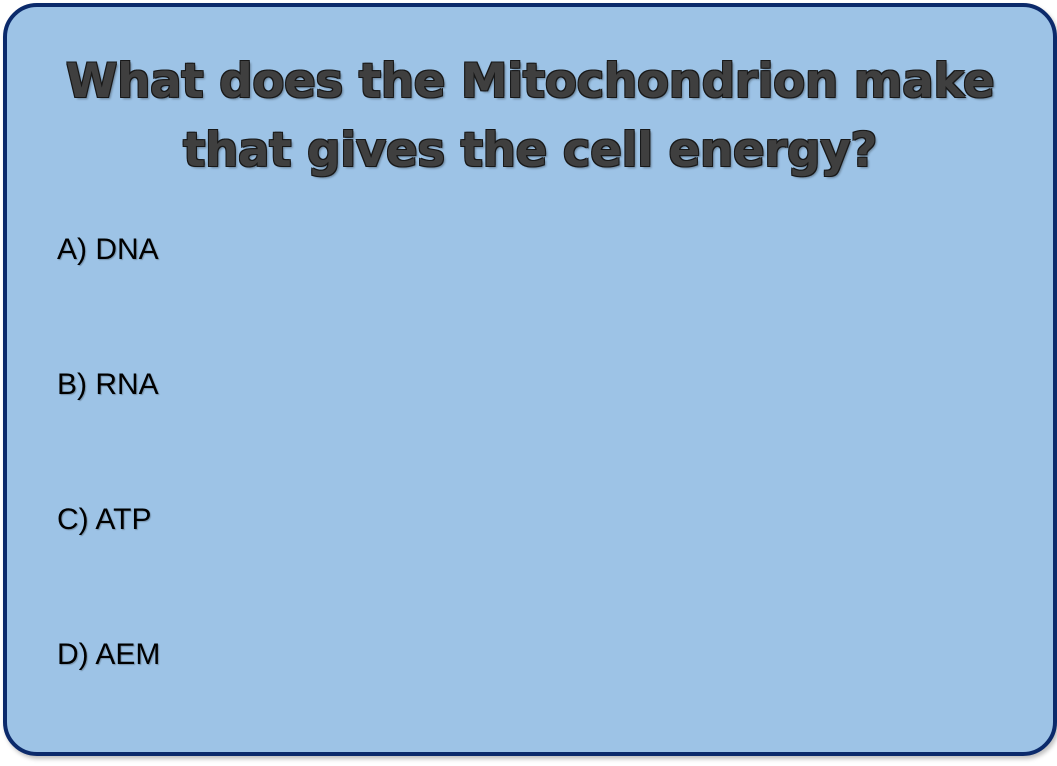 The height and width of the screenshot is (766, 1057). What do you see at coordinates (108, 496) in the screenshot?
I see `answer-options-list: A) DNA B) RNA C) ATP D) AEM` at bounding box center [108, 496].